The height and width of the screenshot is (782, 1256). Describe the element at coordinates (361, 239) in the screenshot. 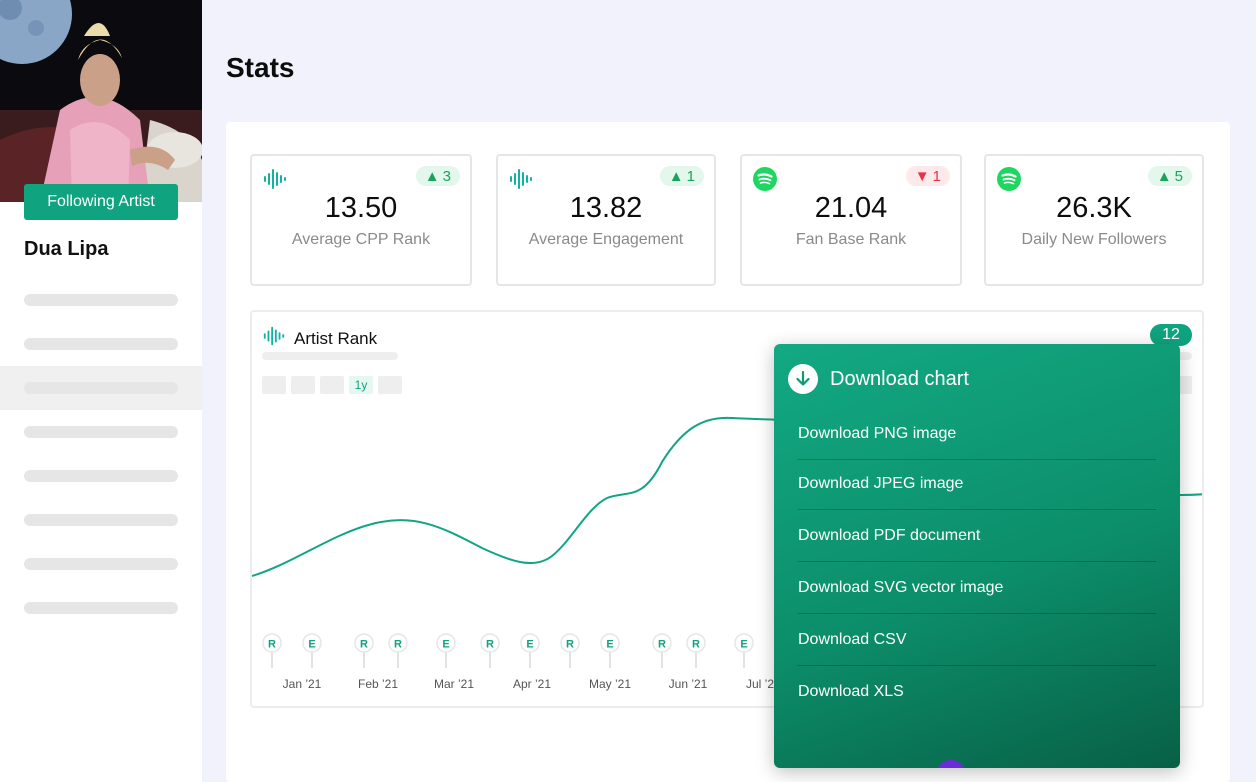

I see `stat-label: Average CPP Rank` at that location.